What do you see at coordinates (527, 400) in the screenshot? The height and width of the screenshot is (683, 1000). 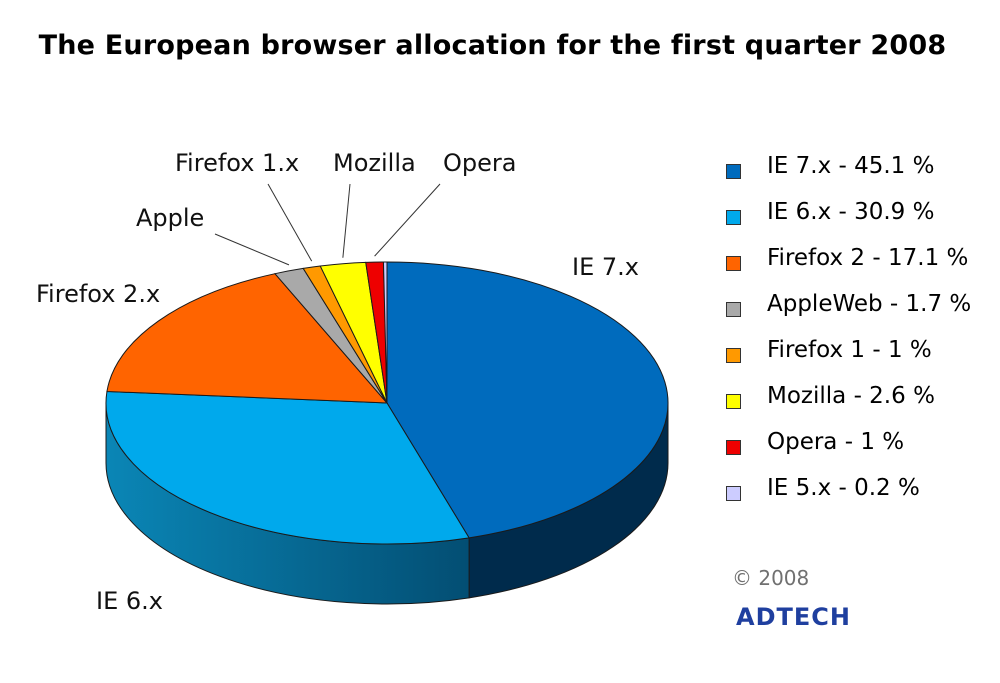 I see `pie-slice-ie-7-x` at bounding box center [527, 400].